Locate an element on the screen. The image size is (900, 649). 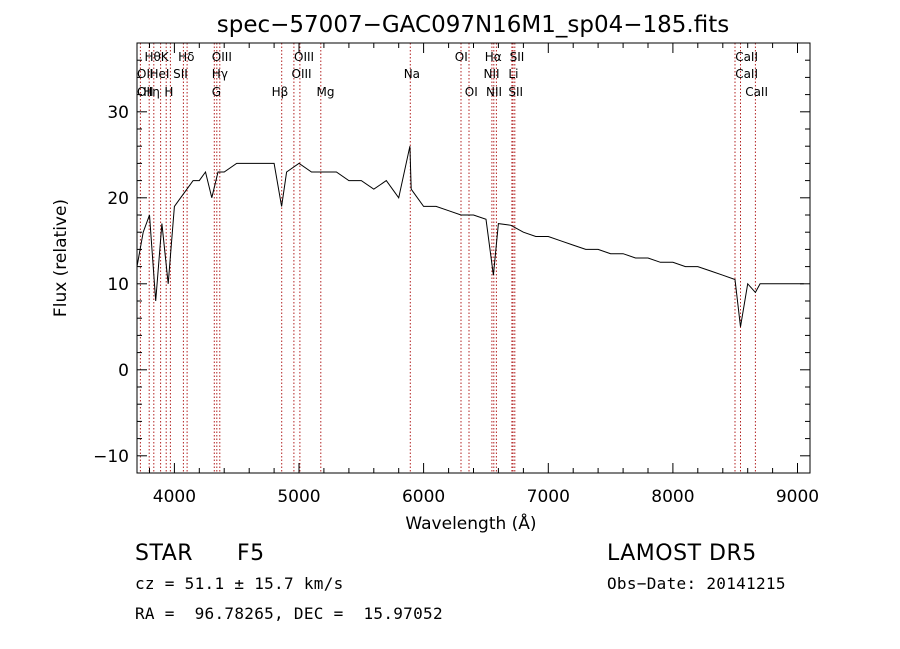
y-axis-label: Flux (relative) is located at coordinates (61, 258).